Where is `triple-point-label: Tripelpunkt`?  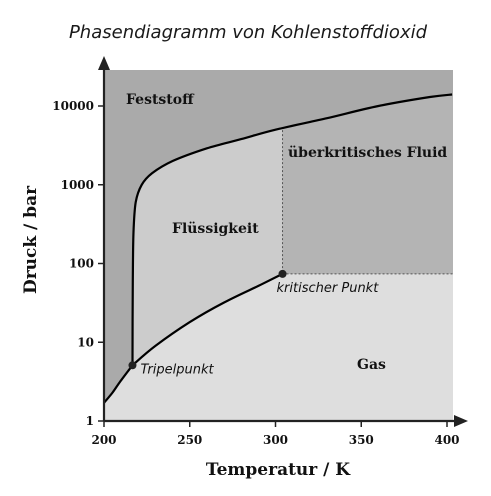 triple-point-label: Tripelpunkt is located at coordinates (177, 369).